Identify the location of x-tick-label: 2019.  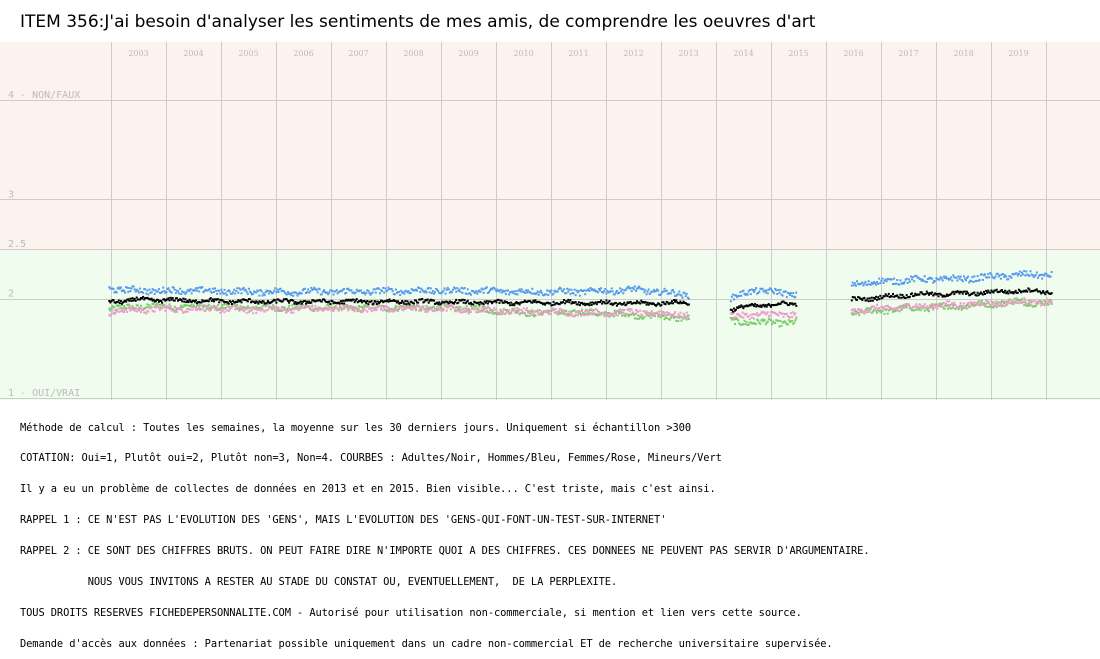
(1018, 53).